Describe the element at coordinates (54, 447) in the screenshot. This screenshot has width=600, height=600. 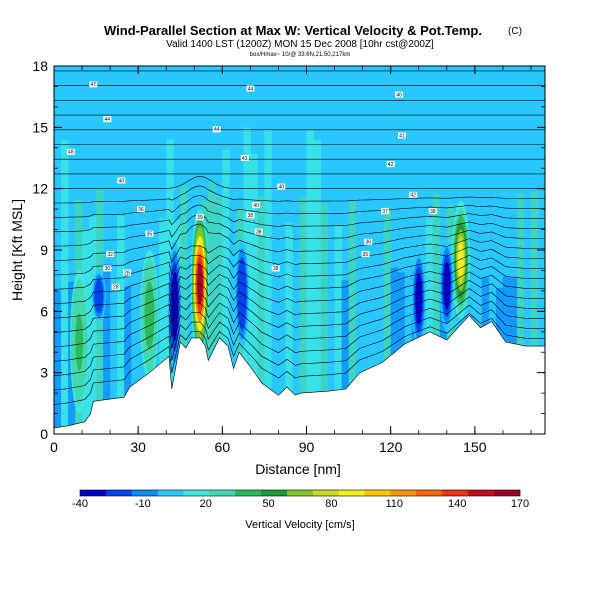
I see `x-tick-label: 0` at that location.